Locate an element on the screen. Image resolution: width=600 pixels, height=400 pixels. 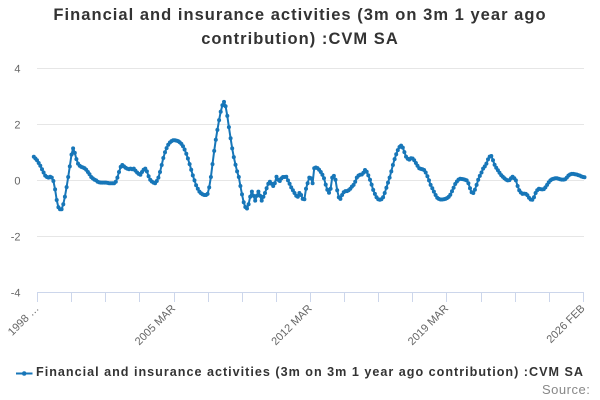
svg-text: 4 is located at coordinates (17, 69).